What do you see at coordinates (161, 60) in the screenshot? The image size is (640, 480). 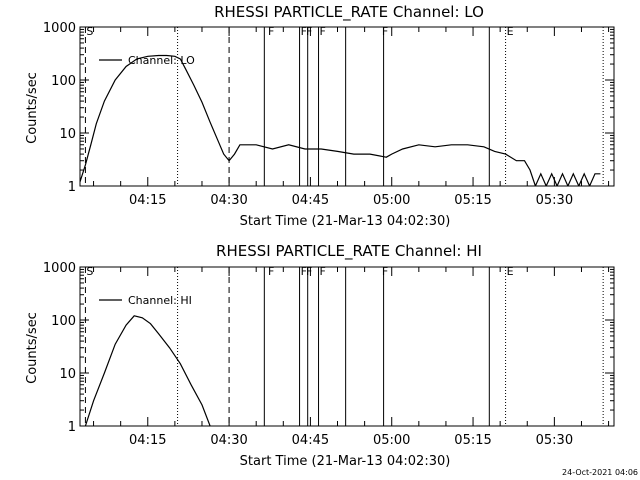 I see `legend-entry: Channel: LO` at bounding box center [161, 60].